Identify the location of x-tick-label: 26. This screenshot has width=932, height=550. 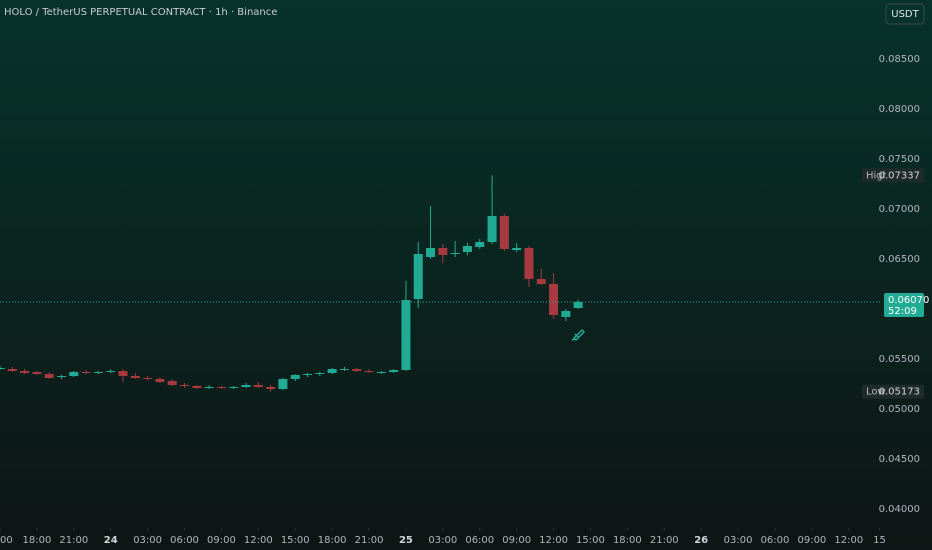
(701, 540).